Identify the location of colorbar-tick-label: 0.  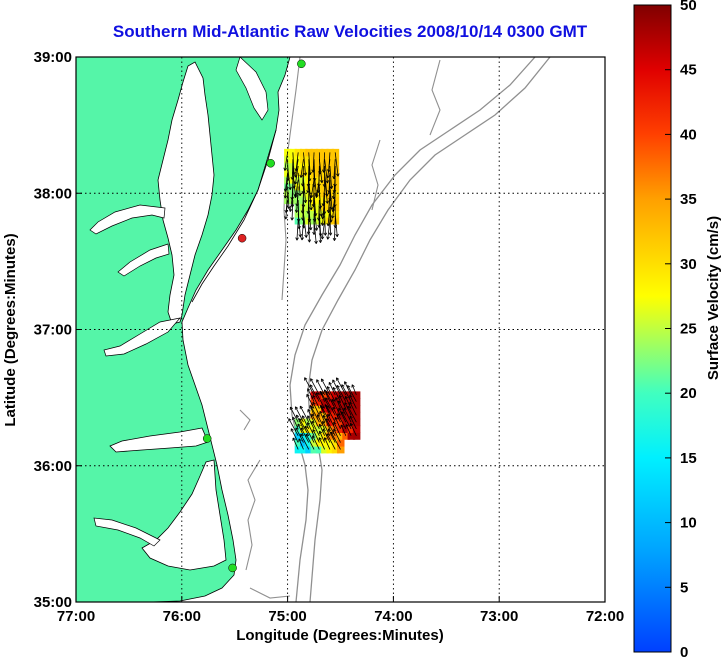
(684, 651).